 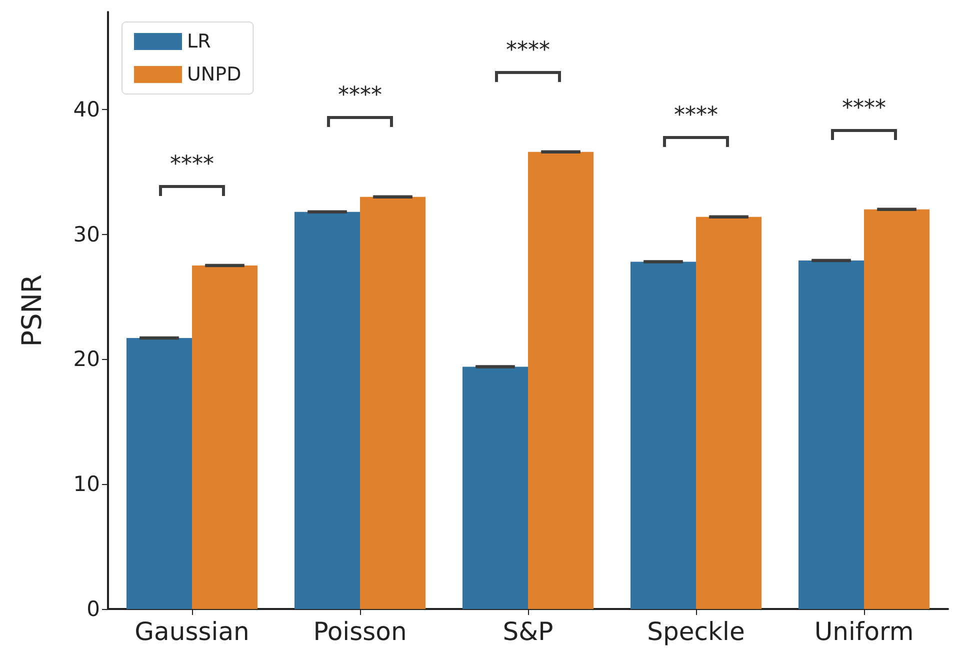 I want to click on x-tick-label: Gaussian, so click(x=192, y=631).